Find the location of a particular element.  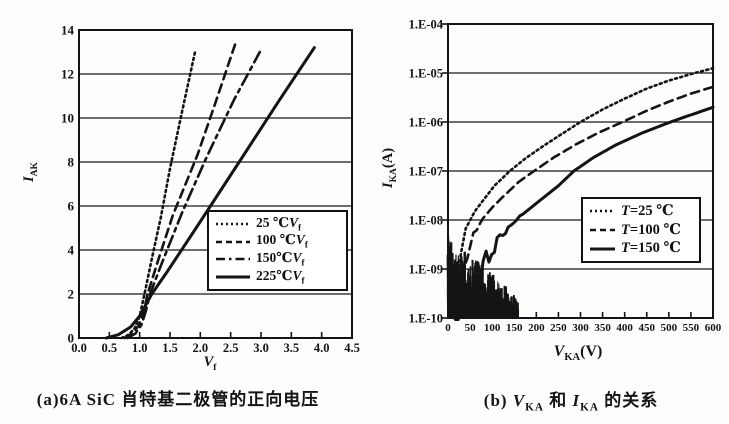

legend-entry: 150℃Vf is located at coordinates (277, 259).